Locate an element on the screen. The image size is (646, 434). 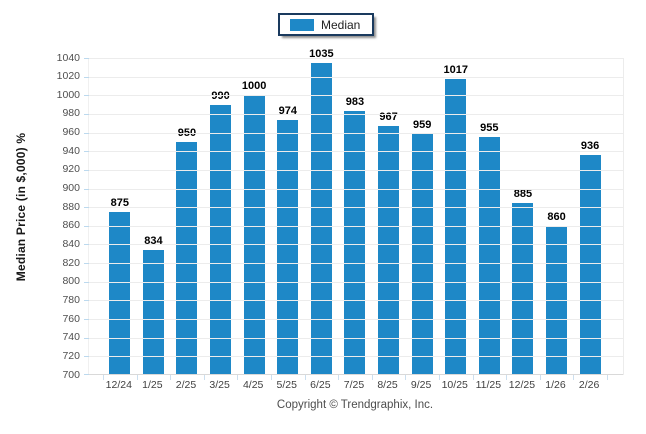
copyright-text: Copyright © Trendgraphix, Inc. is located at coordinates (355, 405).